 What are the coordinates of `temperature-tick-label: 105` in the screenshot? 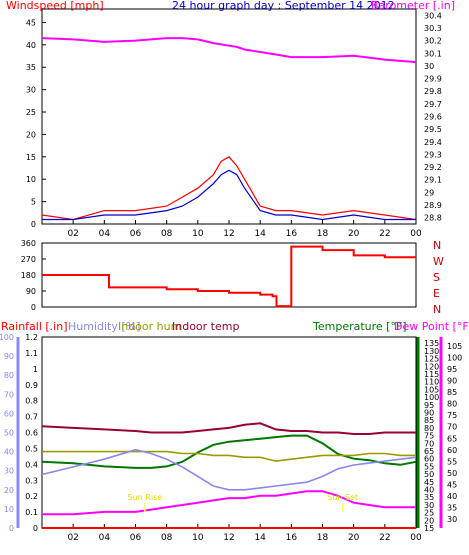 It's located at (431, 389).